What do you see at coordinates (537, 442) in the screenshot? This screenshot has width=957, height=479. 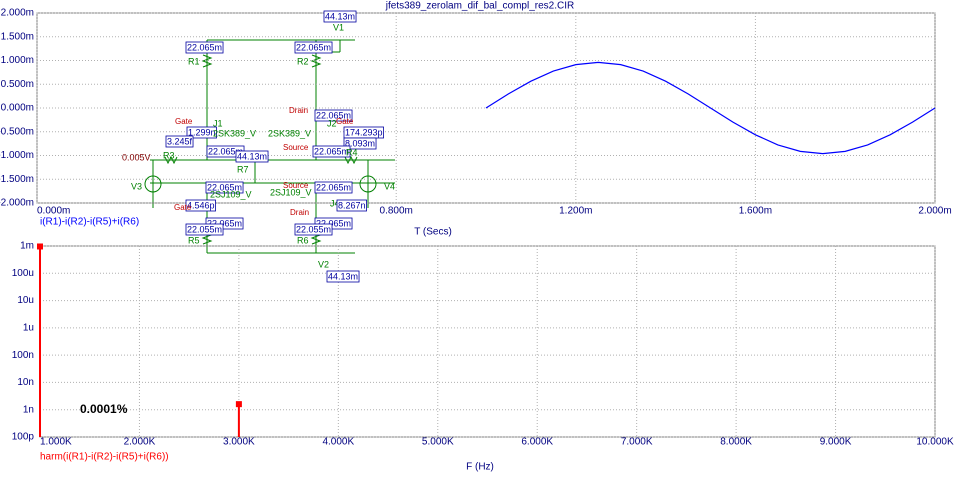 I see `x-tick-label: 6.000K` at bounding box center [537, 442].